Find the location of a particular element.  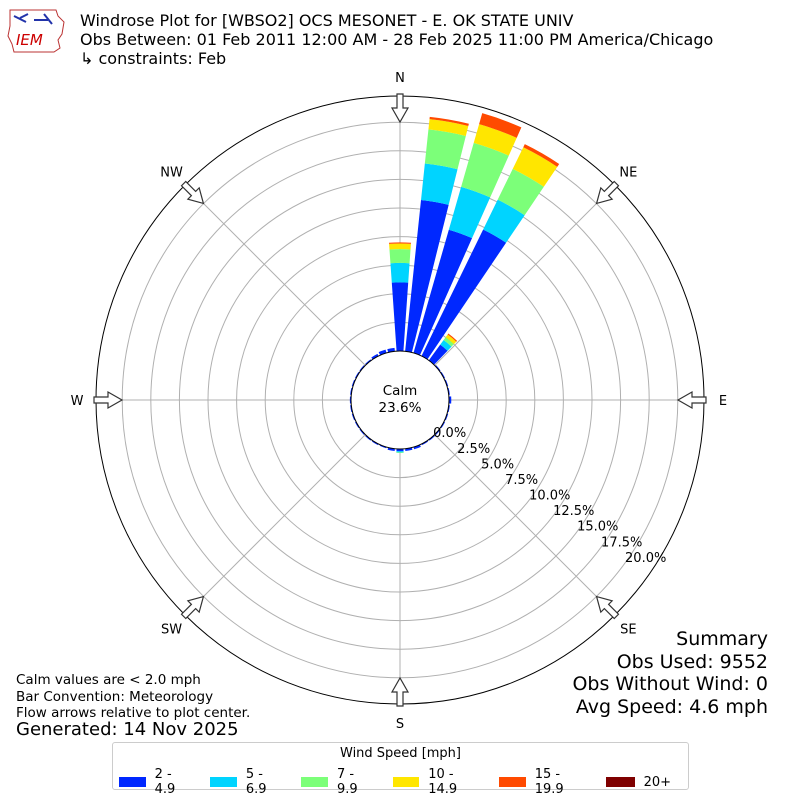

avg-speed: Avg Speed: 4.6 mph is located at coordinates (671, 706).